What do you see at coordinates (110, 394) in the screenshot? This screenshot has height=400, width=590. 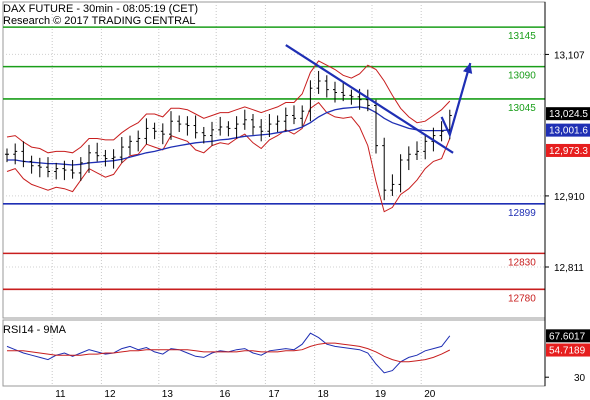 I see `x-tick-label: 12` at bounding box center [110, 394].